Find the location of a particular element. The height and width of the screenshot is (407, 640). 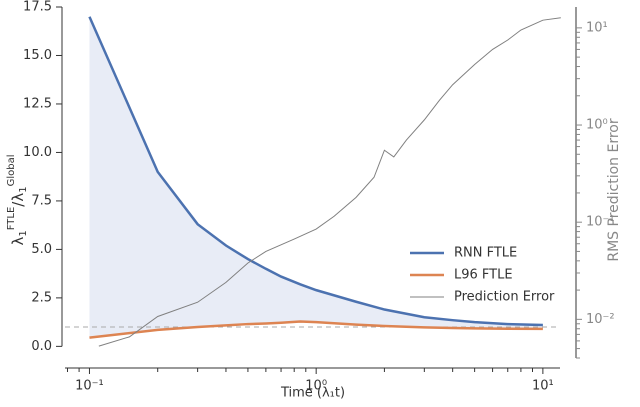

y-tick-label: 17.5 is located at coordinates (37, 7).